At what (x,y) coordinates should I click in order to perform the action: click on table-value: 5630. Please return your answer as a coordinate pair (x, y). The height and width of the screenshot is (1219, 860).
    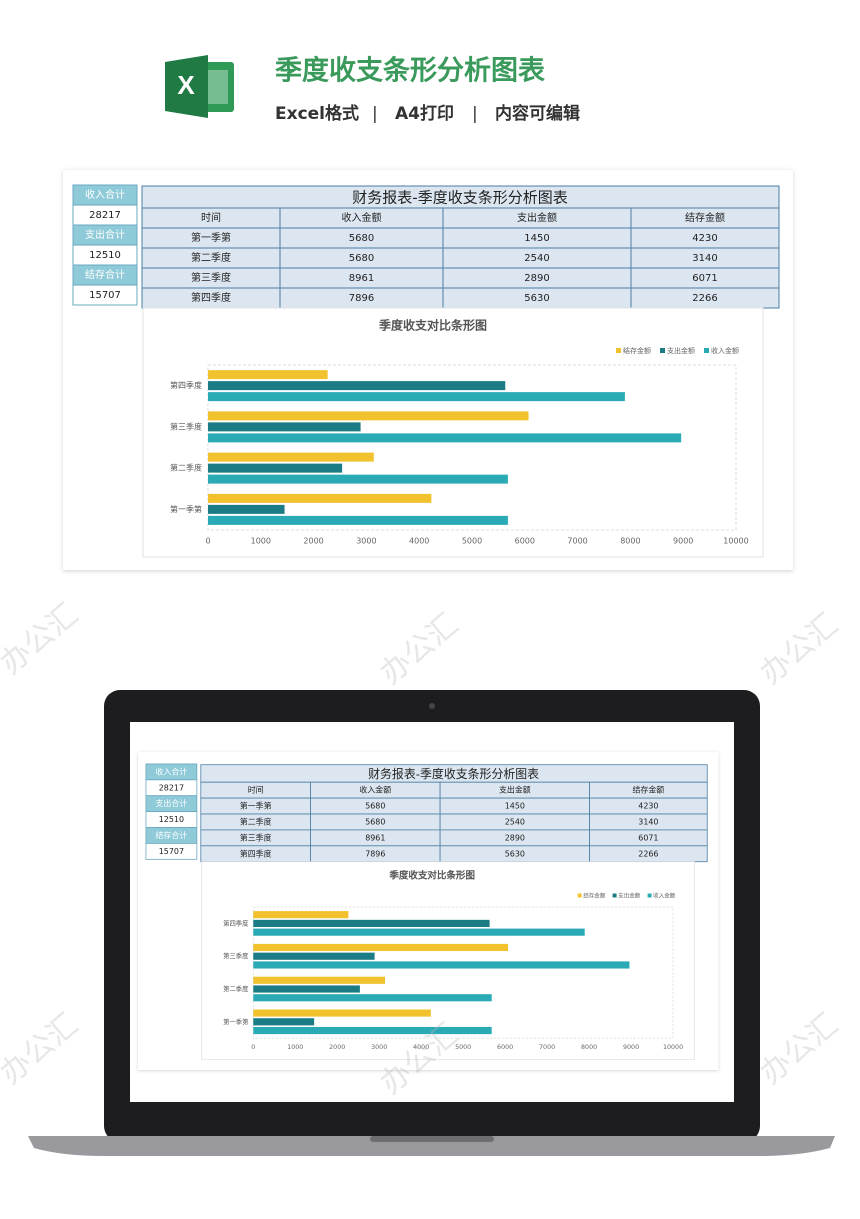
    Looking at the image, I should click on (515, 853).